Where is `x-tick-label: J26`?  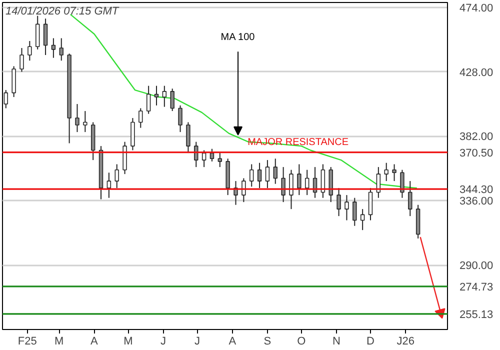
x-tick-label: J26 is located at coordinates (405, 342).